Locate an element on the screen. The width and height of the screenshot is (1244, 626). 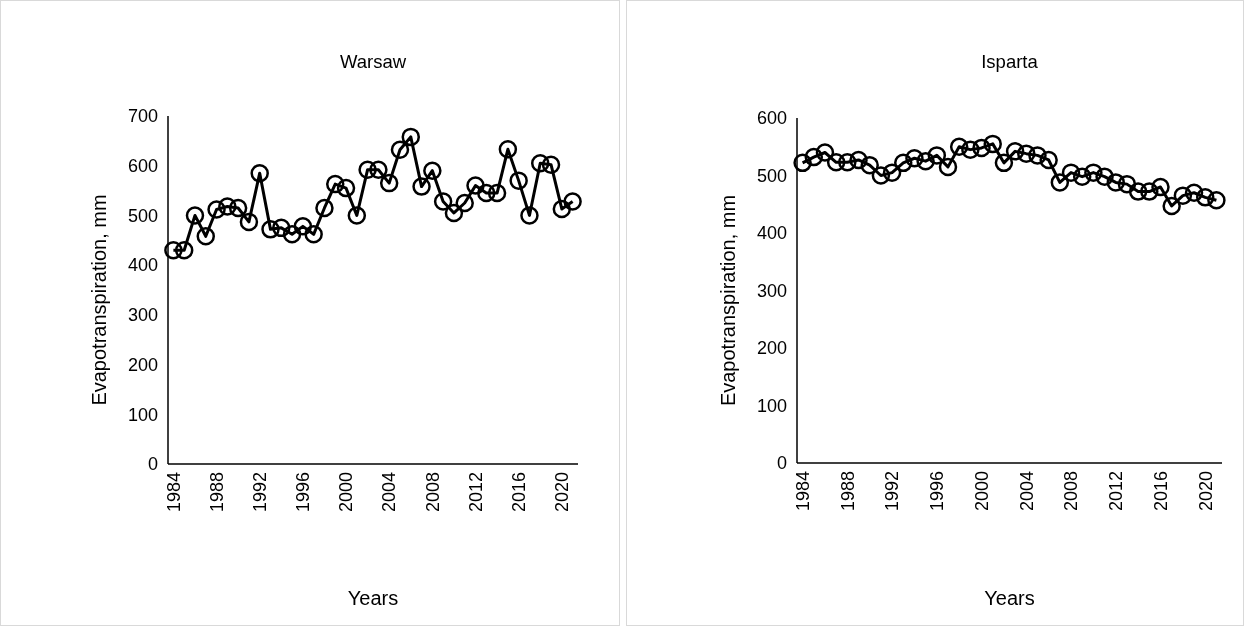
y-tick-label: 600 is located at coordinates (771, 118).